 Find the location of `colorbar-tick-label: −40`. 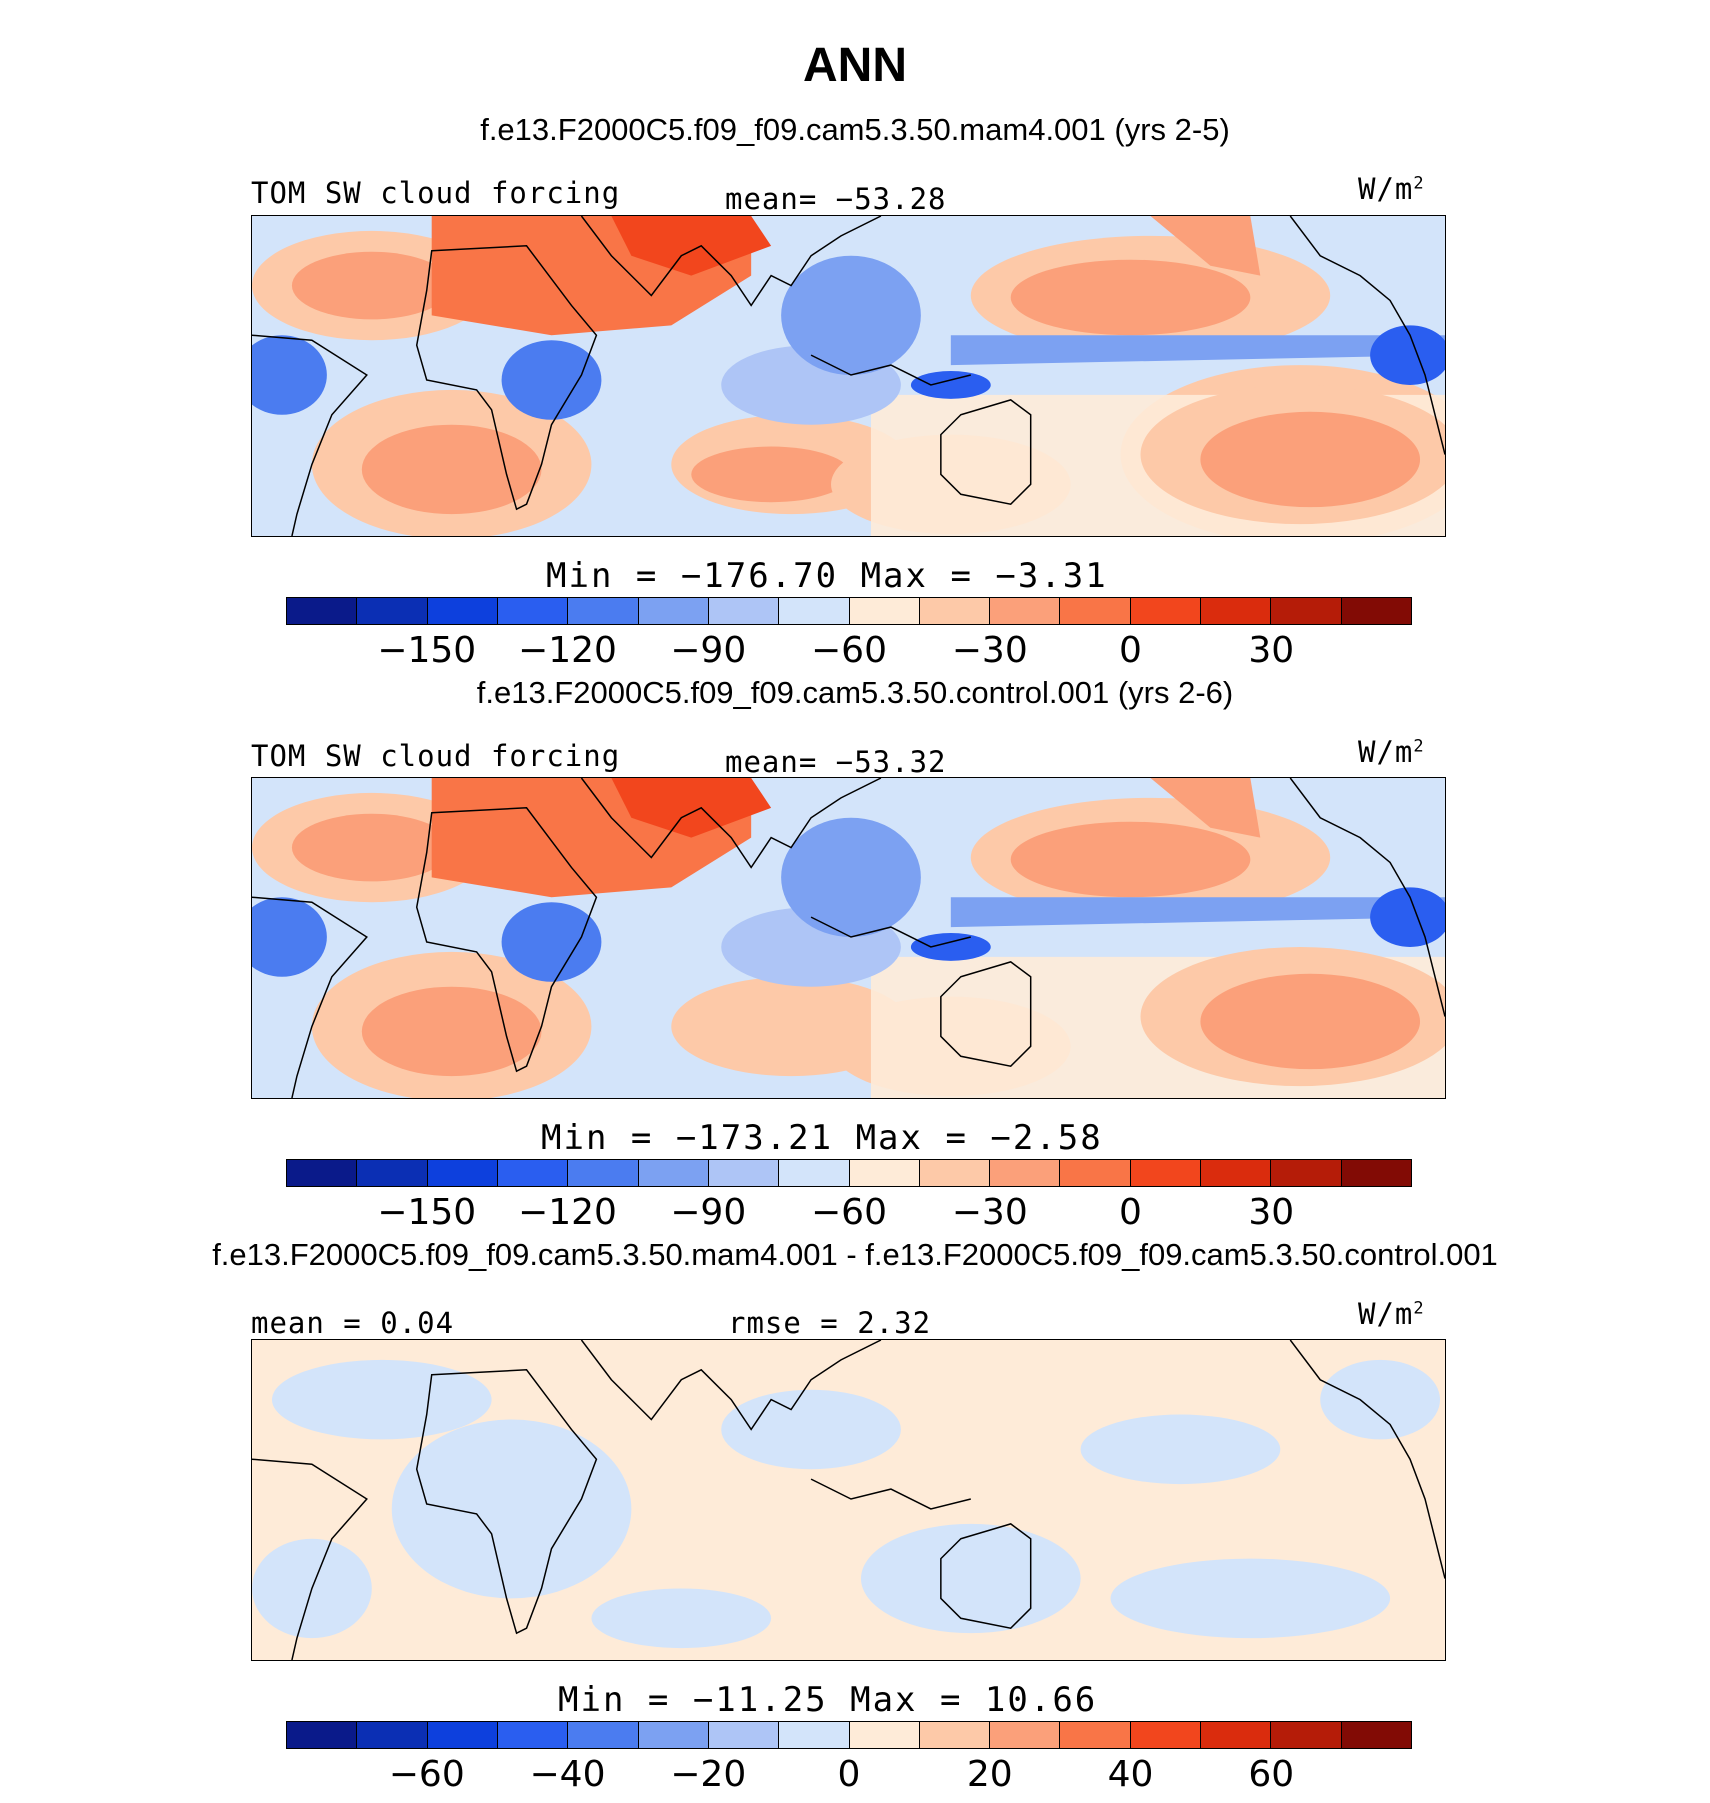

colorbar-tick-label: −40 is located at coordinates (567, 1774).